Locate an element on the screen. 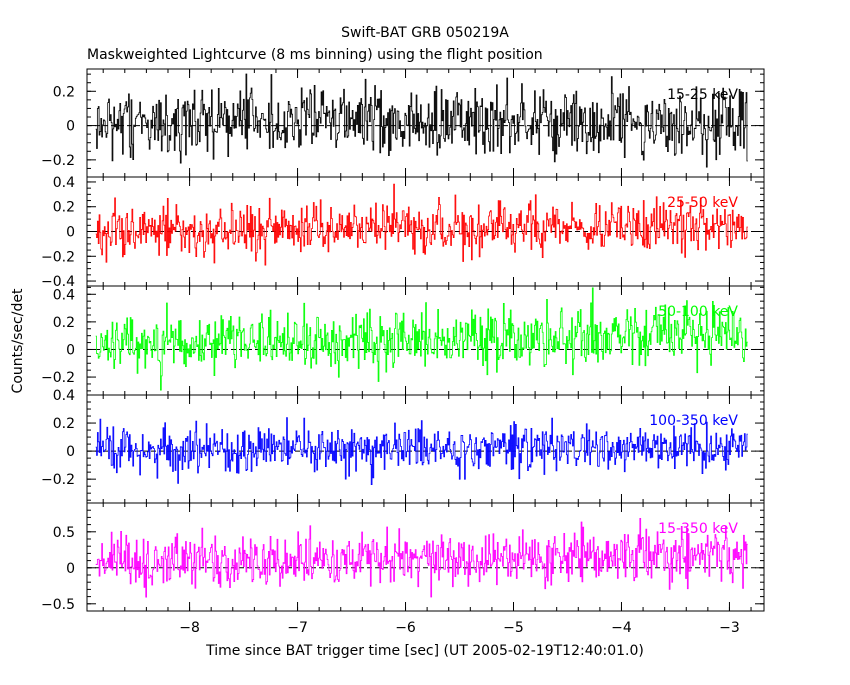 The image size is (850, 685). band-label: 25-50 keV is located at coordinates (702, 203).